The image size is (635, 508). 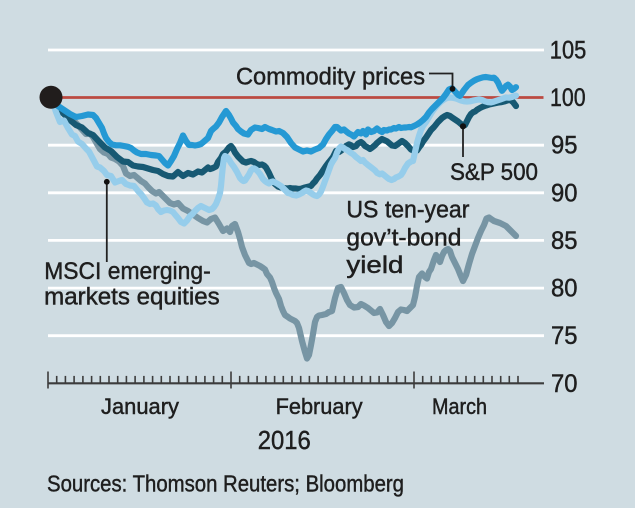 What do you see at coordinates (564, 384) in the screenshot?
I see `svg-text: 70` at bounding box center [564, 384].